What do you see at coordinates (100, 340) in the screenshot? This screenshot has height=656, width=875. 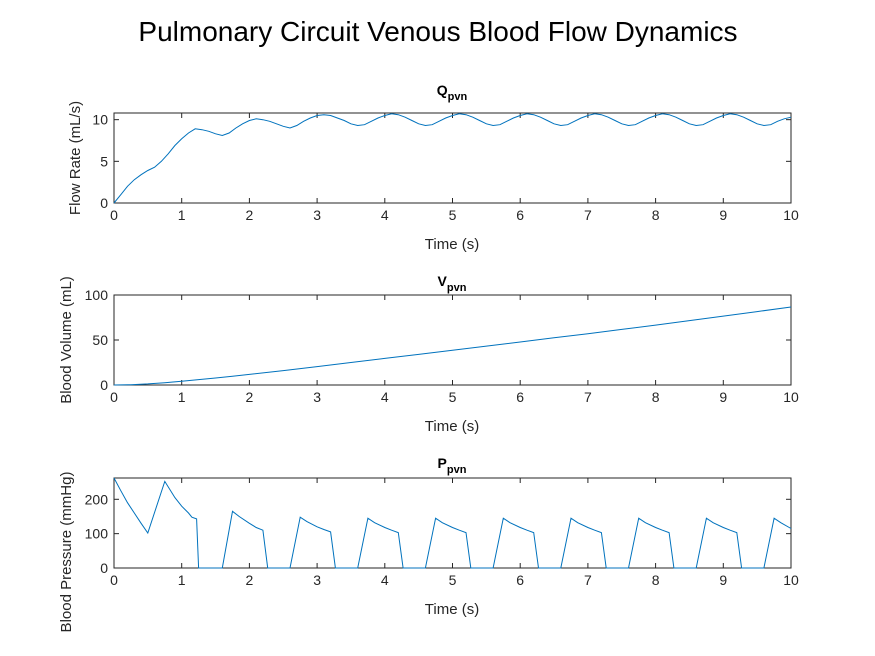 I see `y-tick-label: 50` at bounding box center [100, 340].